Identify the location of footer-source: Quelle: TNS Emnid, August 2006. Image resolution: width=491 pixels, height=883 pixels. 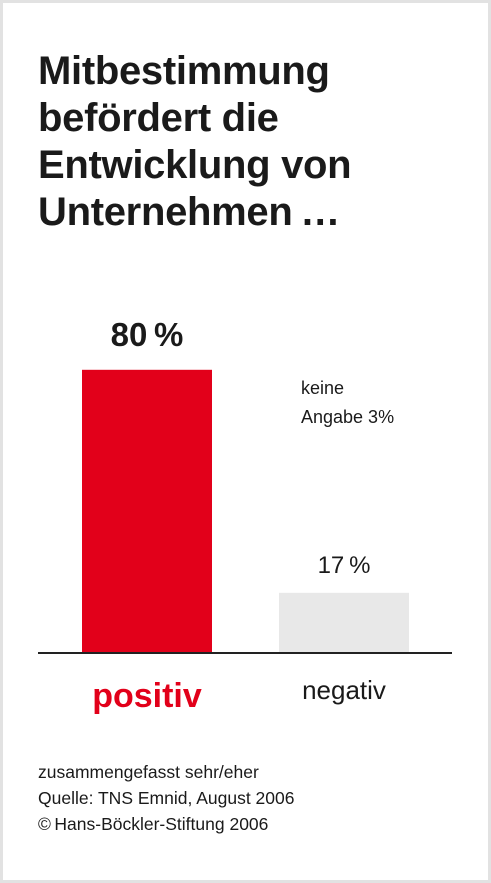
(166, 798).